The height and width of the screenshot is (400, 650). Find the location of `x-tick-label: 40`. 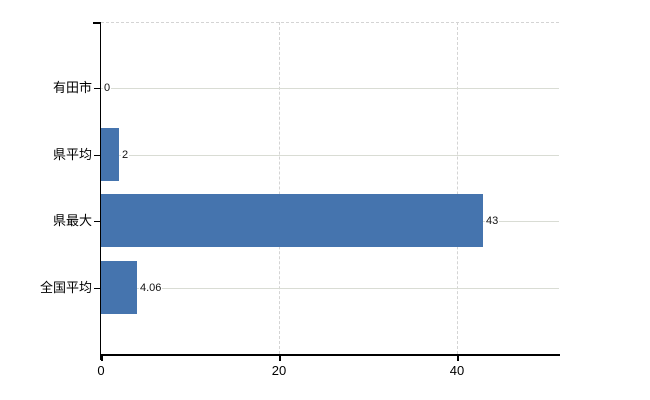

x-tick-label: 40 is located at coordinates (457, 370).